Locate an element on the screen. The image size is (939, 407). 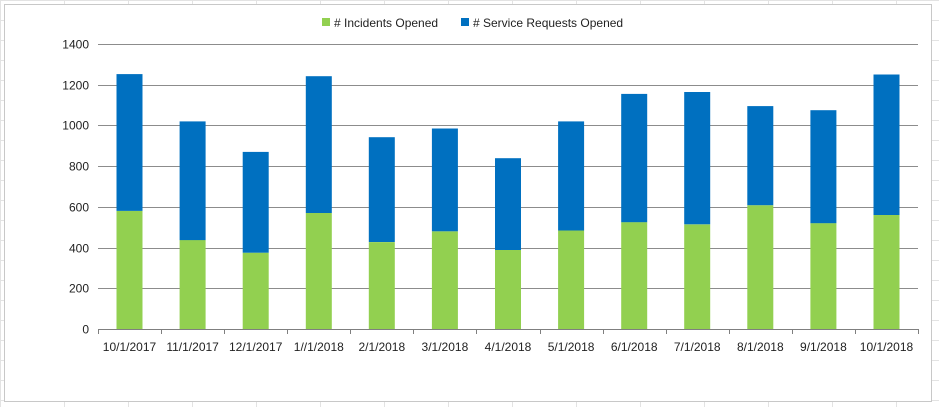
x-tick-label: 3/1/2018 is located at coordinates (445, 347).